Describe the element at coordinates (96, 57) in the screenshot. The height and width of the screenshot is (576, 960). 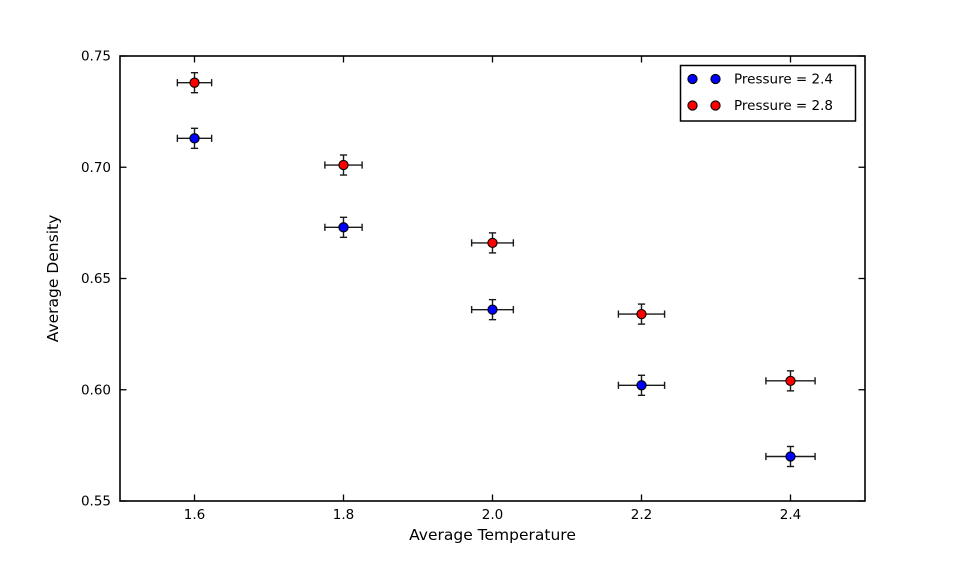
I see `y-tick-label: 0.75` at that location.